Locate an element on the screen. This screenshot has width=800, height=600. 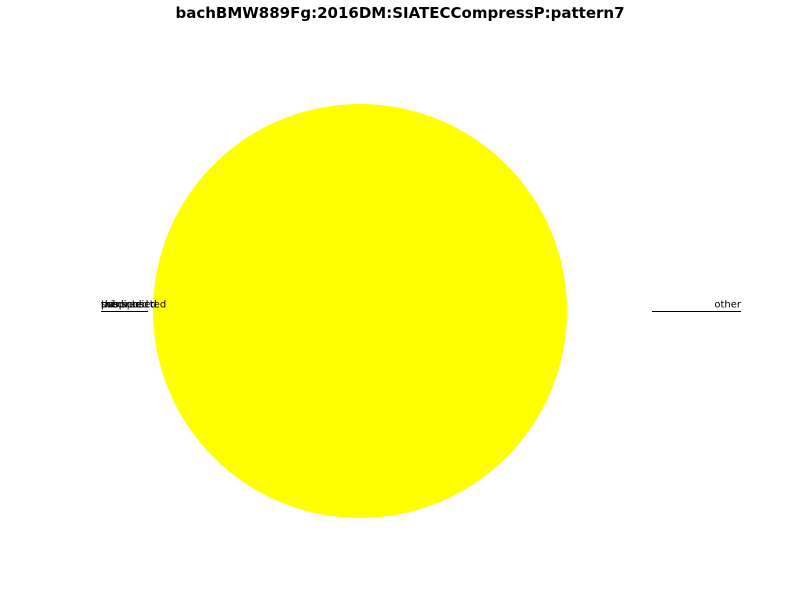
pie-label-other: other is located at coordinates (728, 305).